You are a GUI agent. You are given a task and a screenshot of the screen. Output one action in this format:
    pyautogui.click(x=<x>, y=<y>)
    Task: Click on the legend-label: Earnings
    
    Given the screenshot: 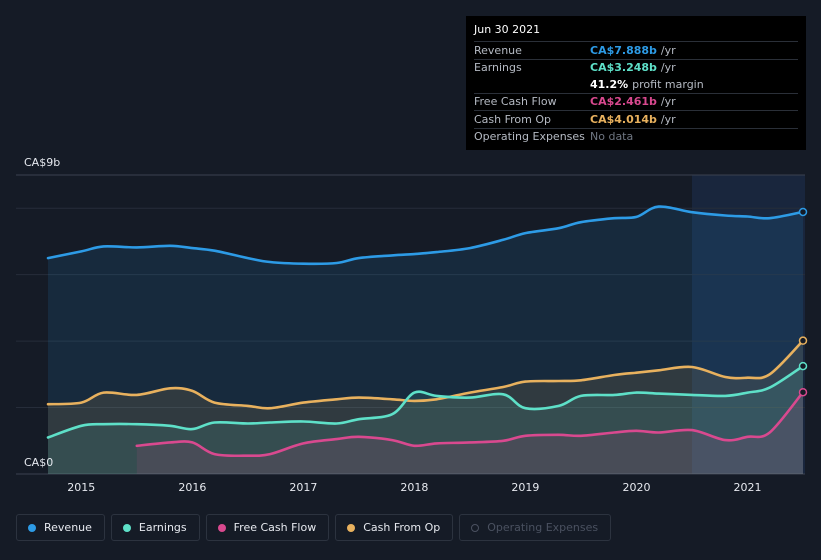 What is the action you would take?
    pyautogui.click(x=162, y=527)
    